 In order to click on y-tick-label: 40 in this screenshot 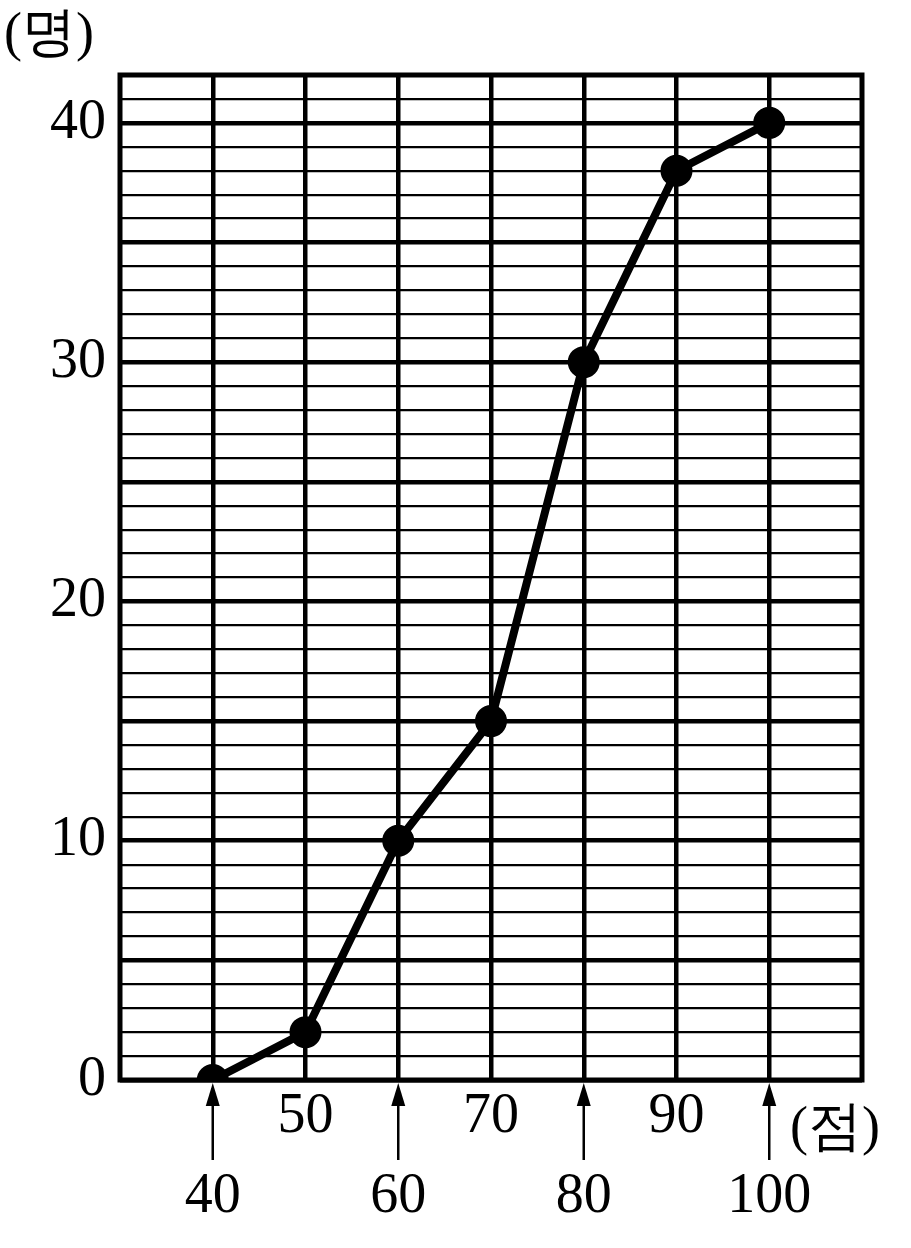, I will do `click(78, 118)`.